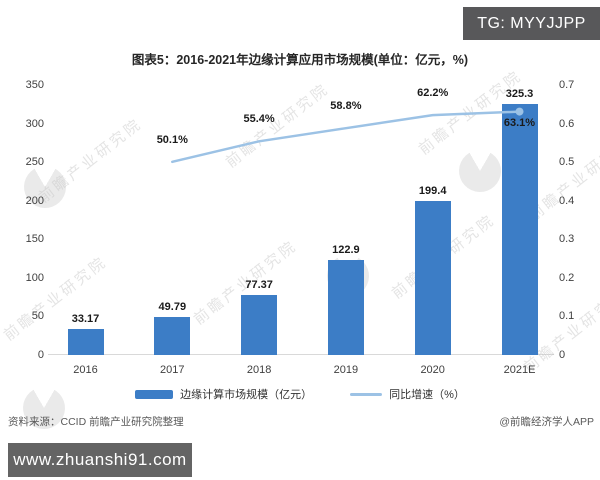 The height and width of the screenshot is (480, 600). I want to click on y-axis-right-tick: 0.2, so click(567, 277).